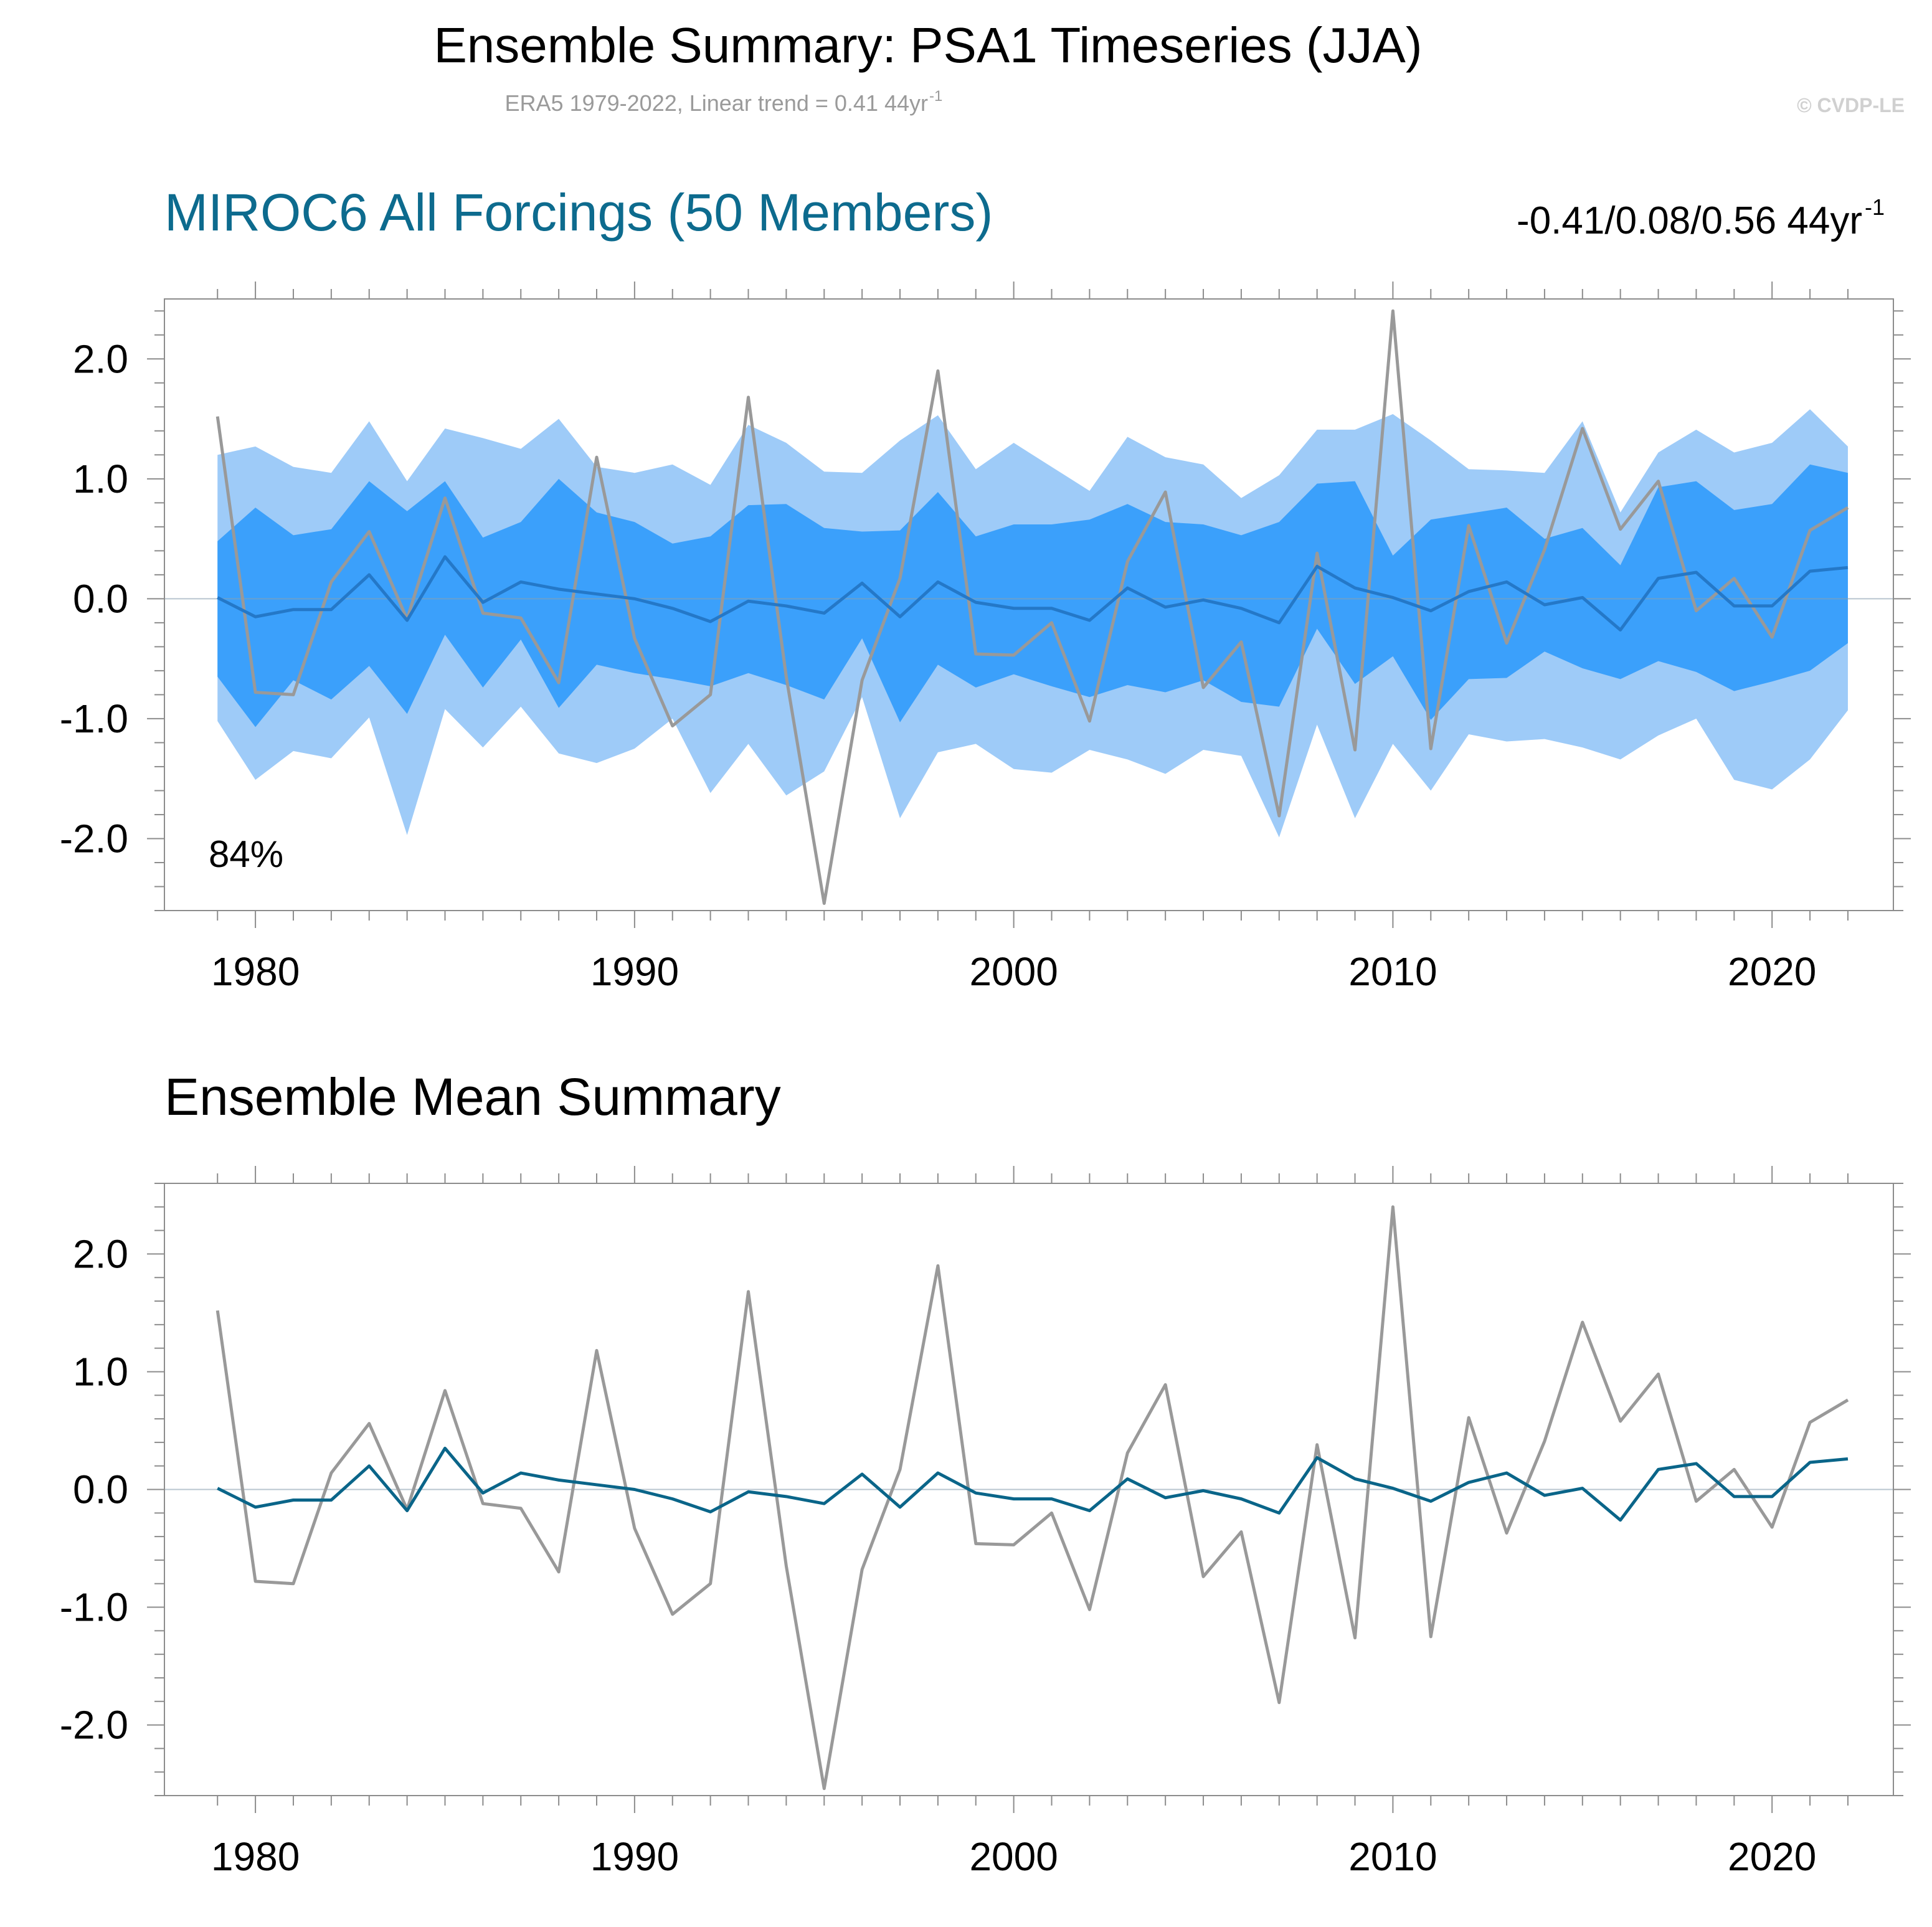  I want to click on panel-top-trend-label: -0.41/0.08/0.56 44yr, so click(1689, 220).